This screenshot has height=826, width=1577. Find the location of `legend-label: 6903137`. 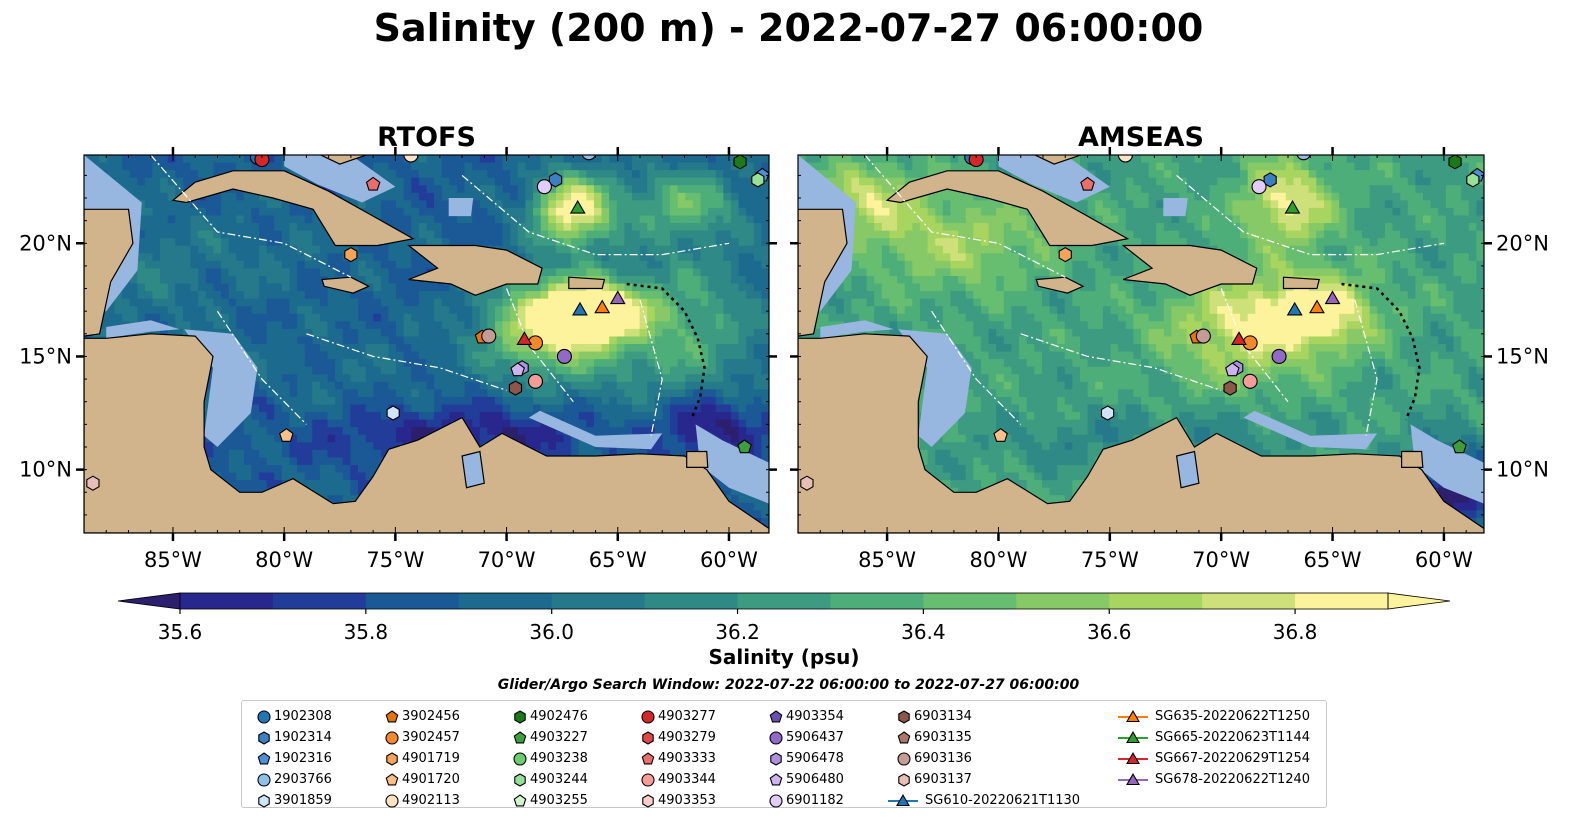

legend-label: 6903137 is located at coordinates (943, 779).